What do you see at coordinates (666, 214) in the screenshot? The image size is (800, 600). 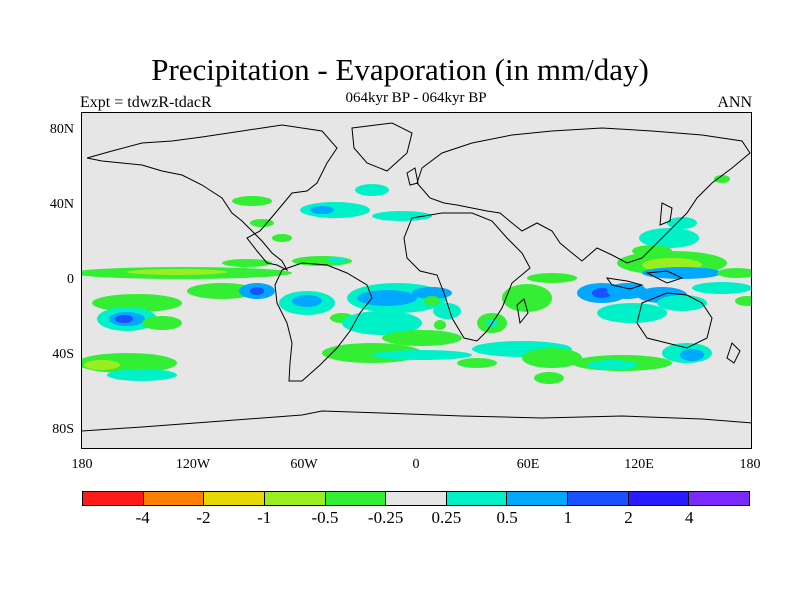 I see `coastline-japan` at bounding box center [666, 214].